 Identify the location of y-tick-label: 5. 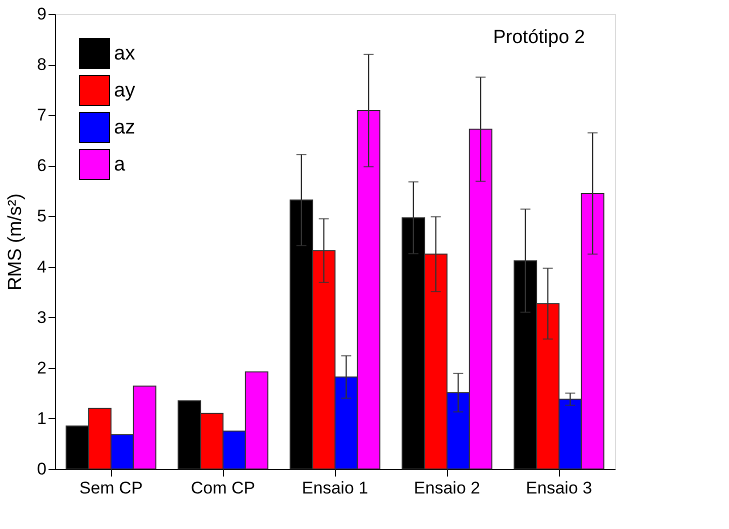
(41, 216).